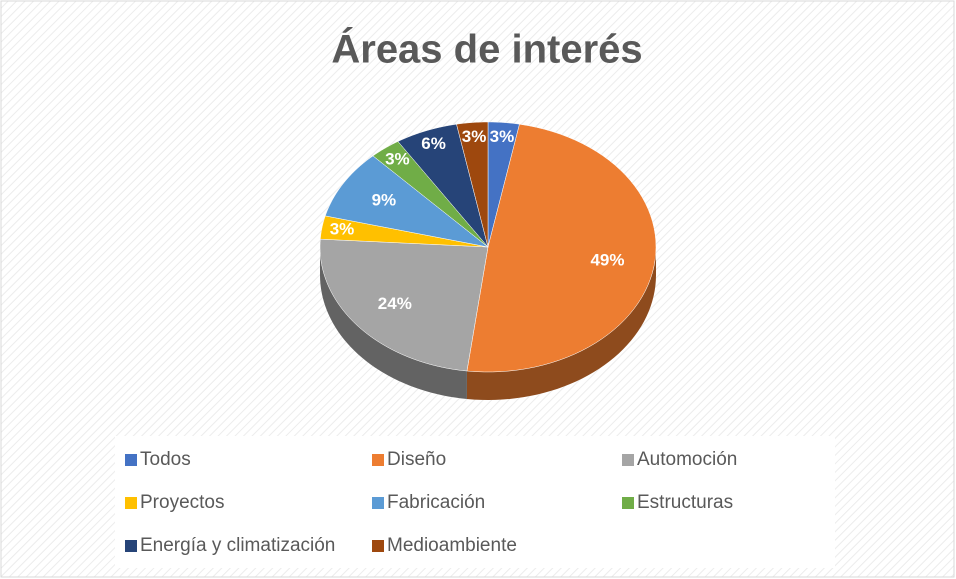 Image resolution: width=956 pixels, height=579 pixels. I want to click on chart-title: Áreas de interés, so click(486, 49).